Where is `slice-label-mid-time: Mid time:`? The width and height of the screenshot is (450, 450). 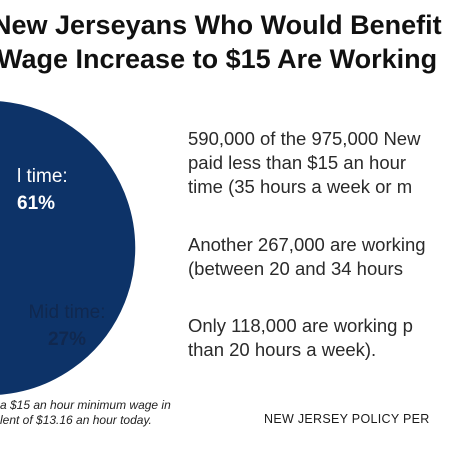
slice-label-mid-time: Mid time: is located at coordinates (66, 312).